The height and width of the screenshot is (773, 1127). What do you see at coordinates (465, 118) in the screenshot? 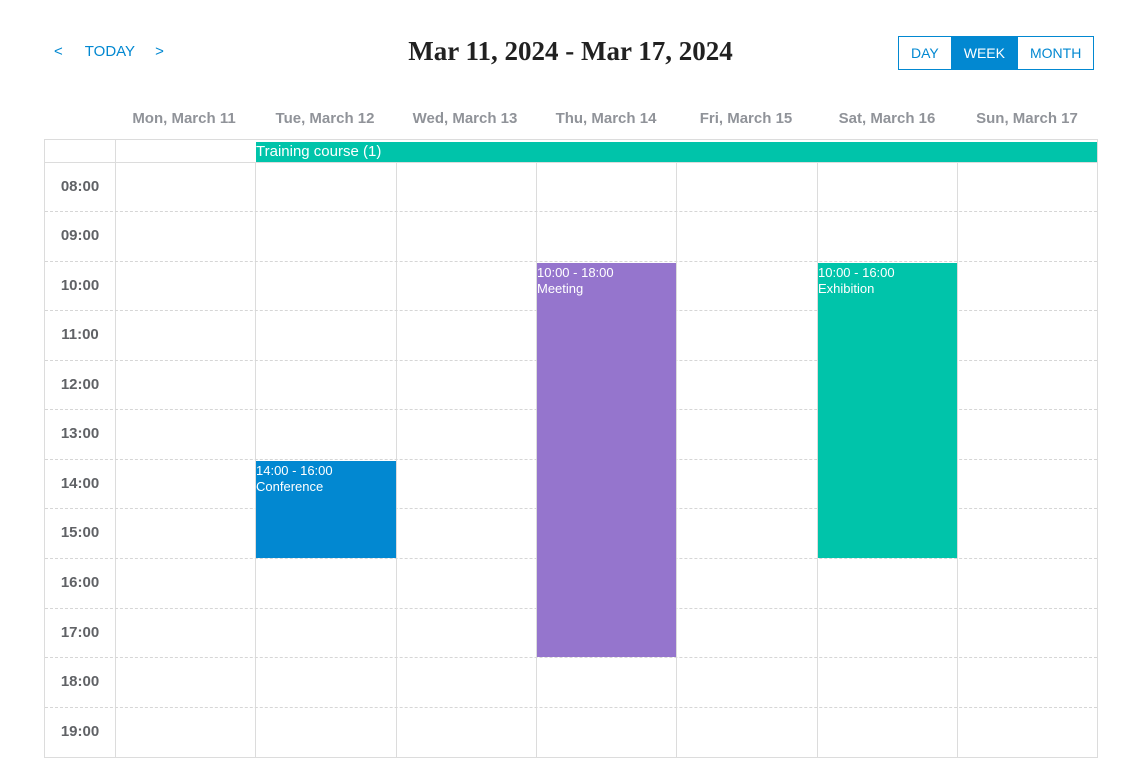
I see `day-header: Wed, March 13` at bounding box center [465, 118].